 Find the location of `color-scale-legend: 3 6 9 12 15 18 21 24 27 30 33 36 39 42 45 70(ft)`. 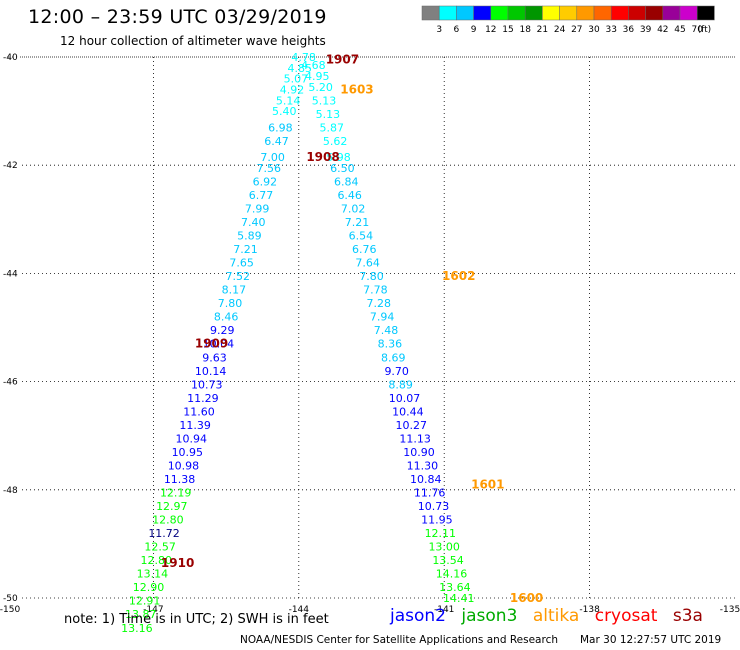

color-scale-legend: 3 6 9 12 15 18 21 24 27 30 33 36 39 42 45 70(ft) is located at coordinates (568, 20).